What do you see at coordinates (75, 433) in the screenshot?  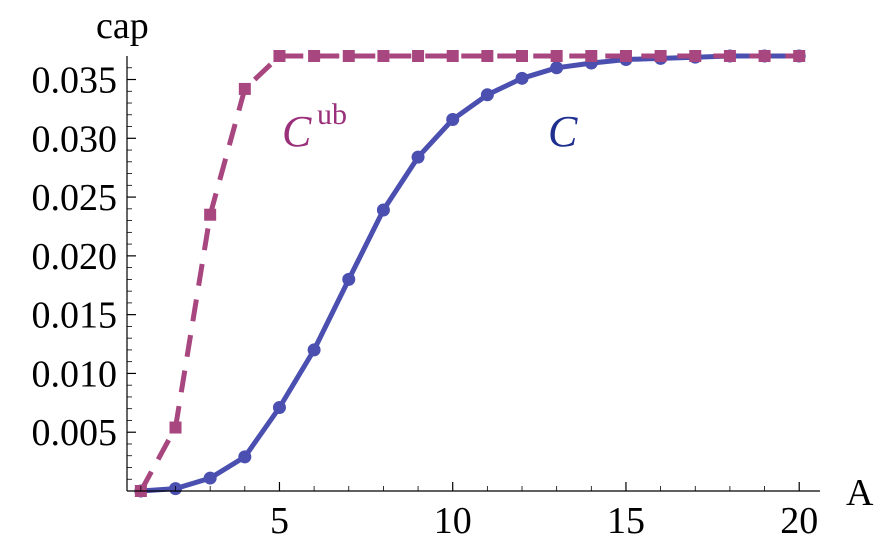 I see `y-tick-label: 0.005` at bounding box center [75, 433].